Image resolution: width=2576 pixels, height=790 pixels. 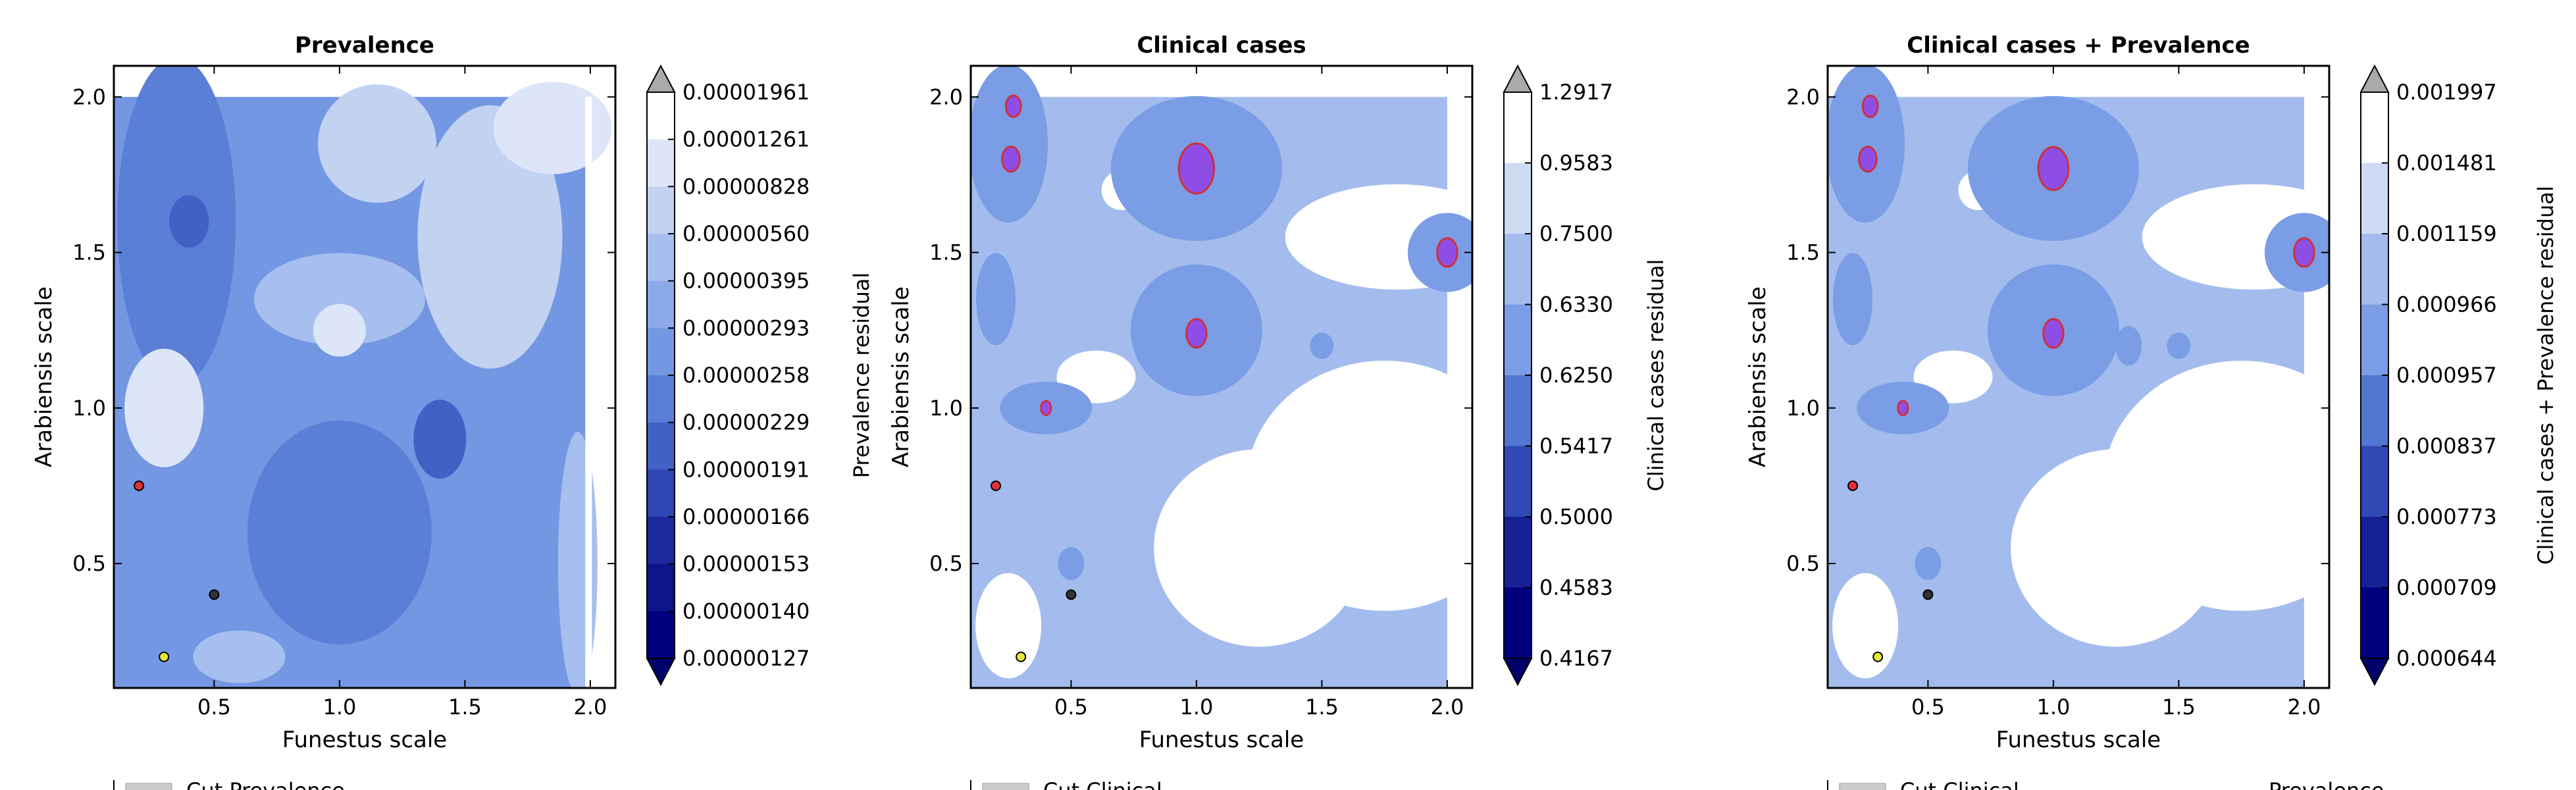 I want to click on colorbar-tick-label: 0.00000828, so click(x=746, y=187).